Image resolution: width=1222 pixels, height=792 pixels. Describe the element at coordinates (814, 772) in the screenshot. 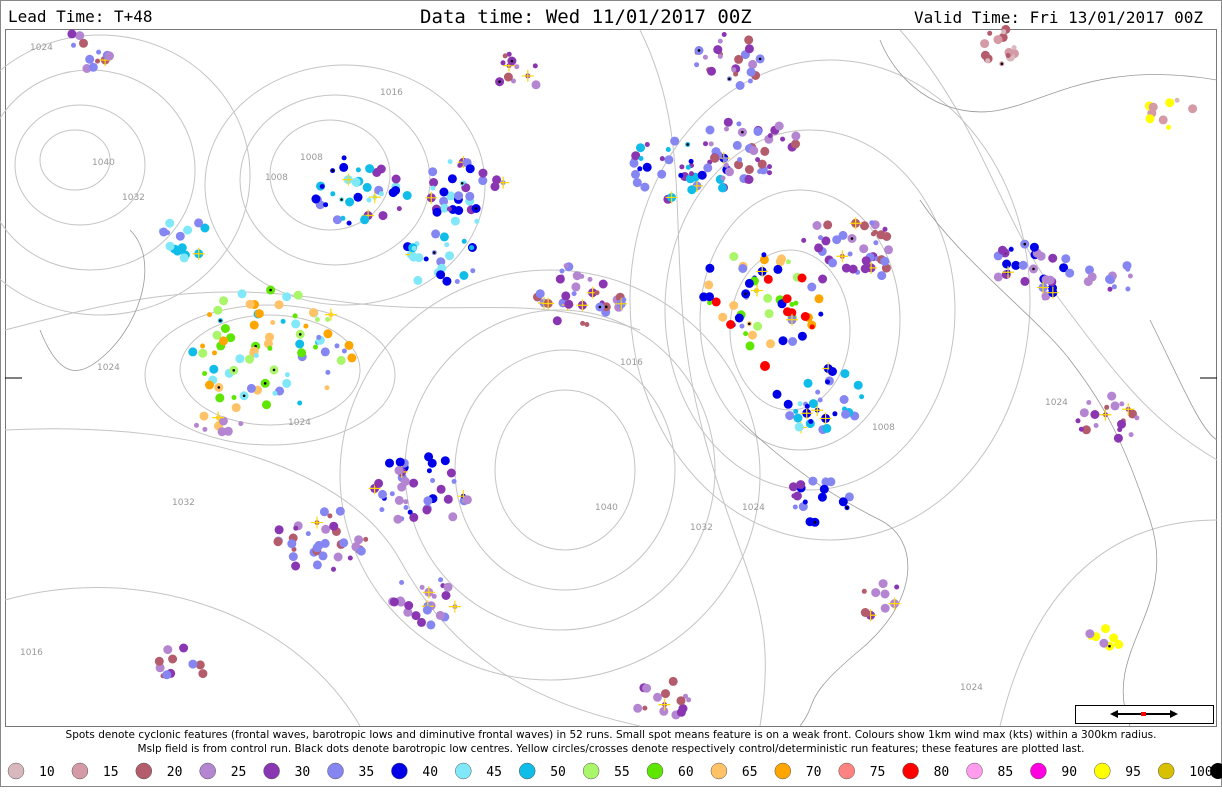

I see `legend-label: 70` at that location.